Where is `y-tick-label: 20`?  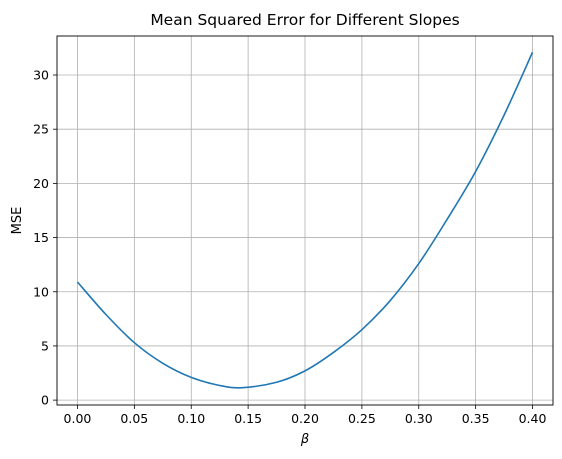
y-tick-label: 20 is located at coordinates (41, 183).